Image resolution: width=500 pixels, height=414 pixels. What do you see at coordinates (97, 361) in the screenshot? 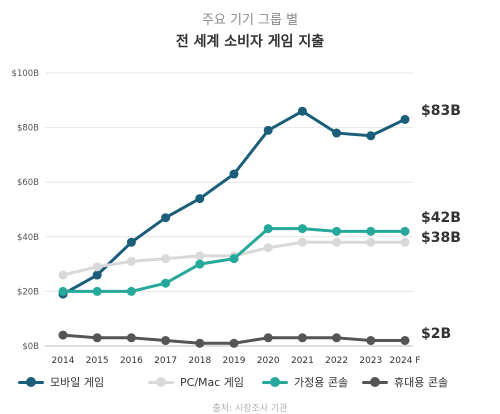
I see `x-tick-label: 2015` at bounding box center [97, 361].